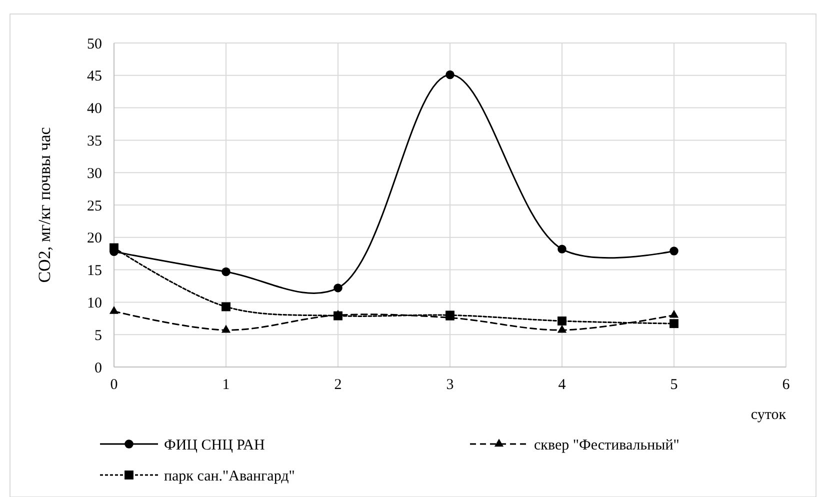  Describe the element at coordinates (214, 445) in the screenshot. I see `legend-label: ФИЦ СНЦ РАН` at that location.